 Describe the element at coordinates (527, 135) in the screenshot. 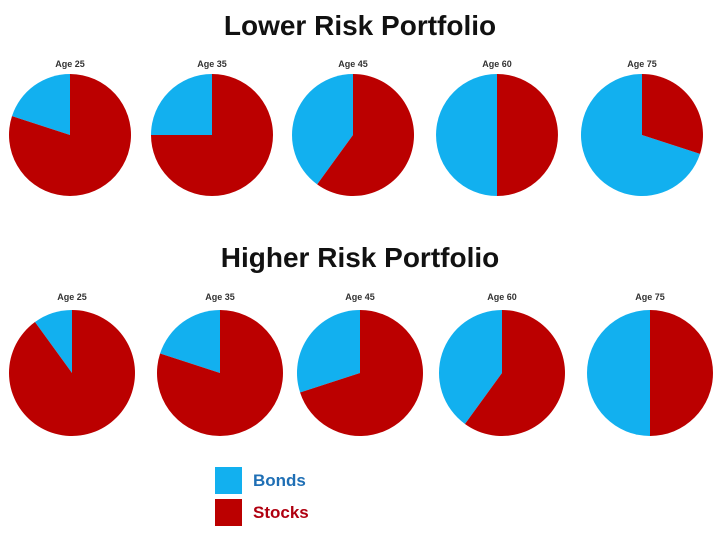

I see `lower-risk-pie-4-stocks-slice` at that location.